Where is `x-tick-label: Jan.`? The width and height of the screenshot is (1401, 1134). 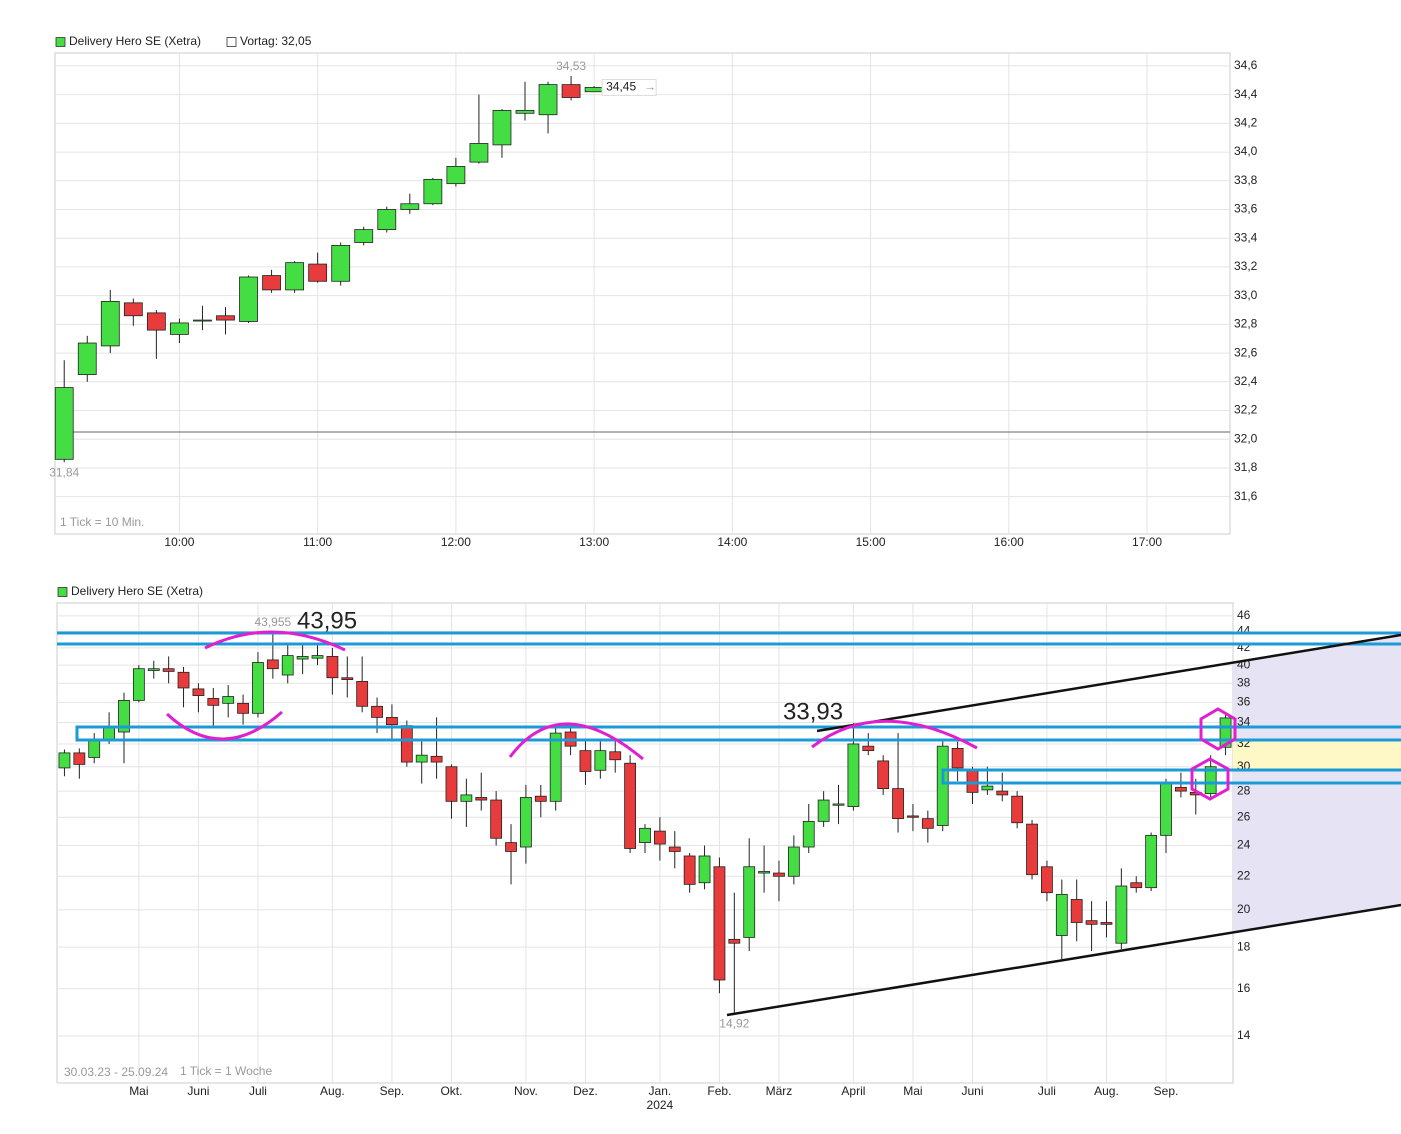
x-tick-label: Jan. is located at coordinates (660, 1091).